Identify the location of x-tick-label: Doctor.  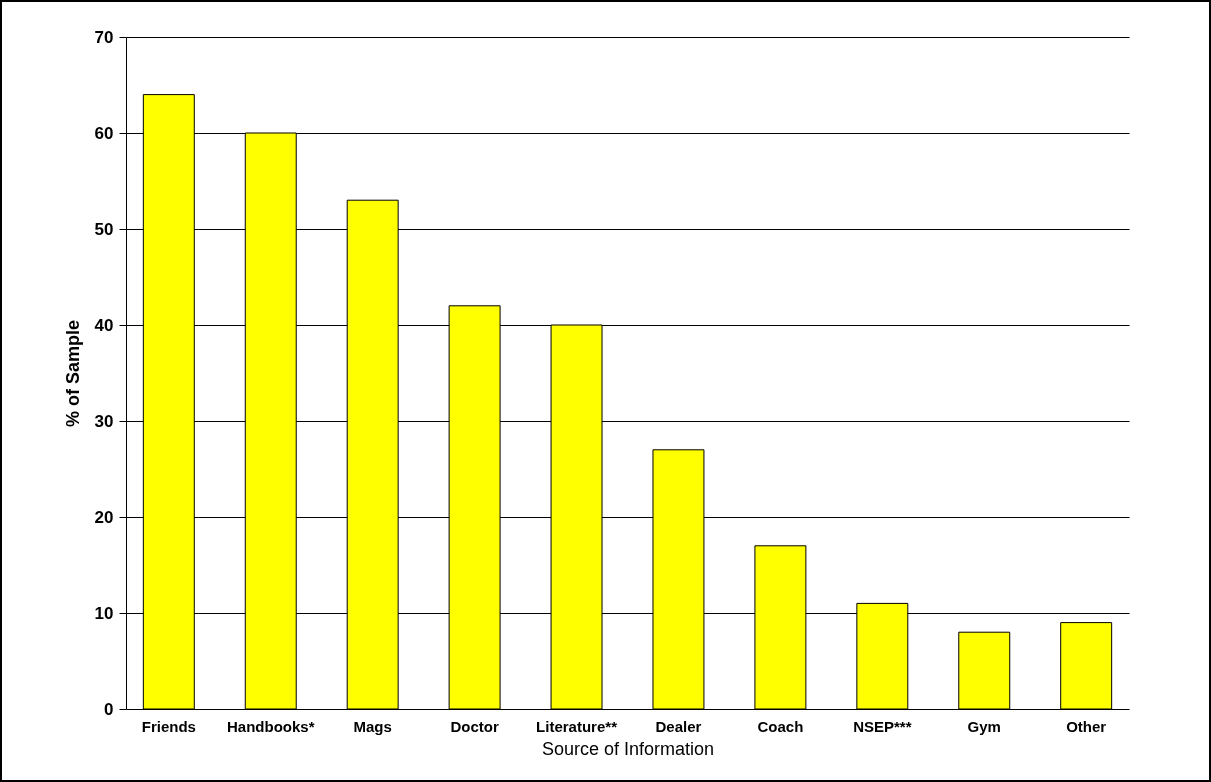
(474, 726).